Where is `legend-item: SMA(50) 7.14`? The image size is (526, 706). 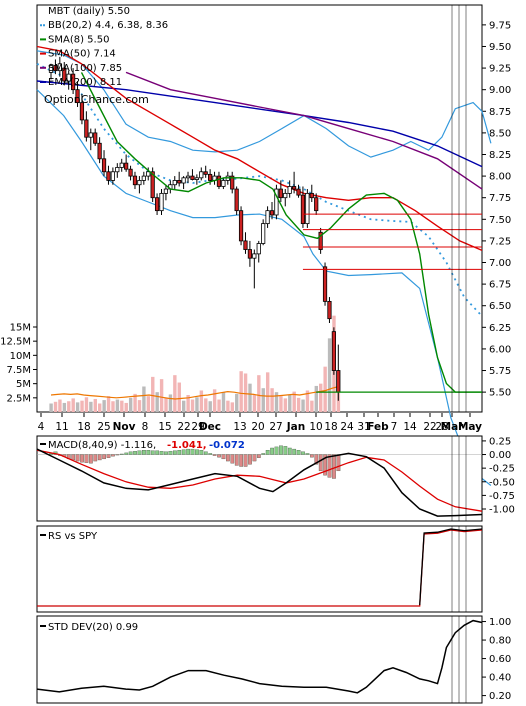 legend-item: SMA(50) 7.14 is located at coordinates (82, 54).